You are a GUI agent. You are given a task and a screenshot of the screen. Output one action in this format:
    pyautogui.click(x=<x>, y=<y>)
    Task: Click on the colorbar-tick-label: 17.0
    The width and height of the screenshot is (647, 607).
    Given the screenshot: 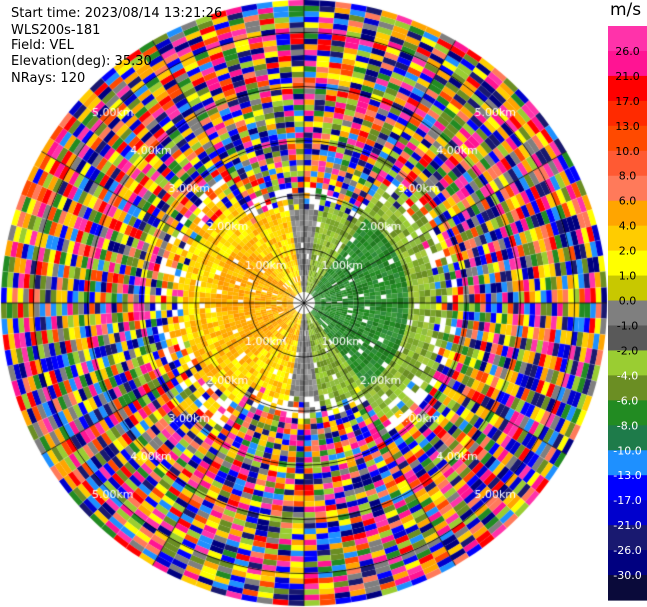 What is the action you would take?
    pyautogui.click(x=627, y=101)
    